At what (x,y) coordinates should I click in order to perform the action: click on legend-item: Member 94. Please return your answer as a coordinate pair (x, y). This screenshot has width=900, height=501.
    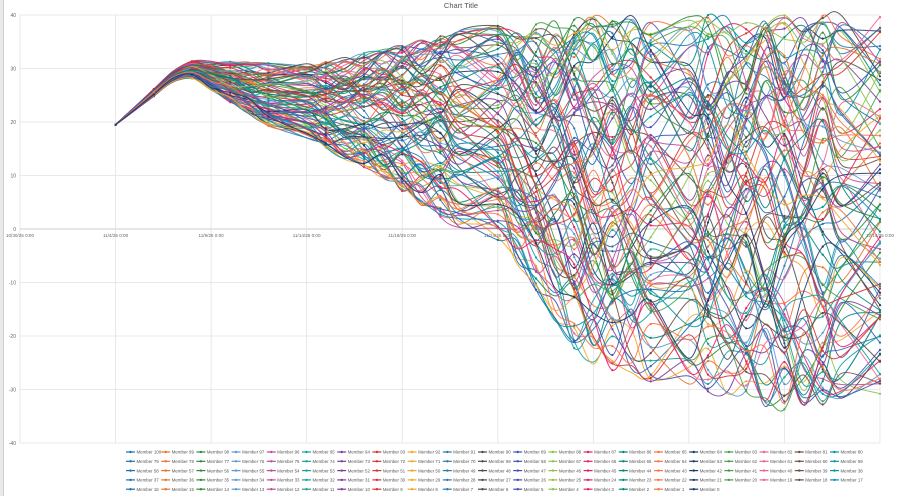
    Looking at the image, I should click on (353, 452).